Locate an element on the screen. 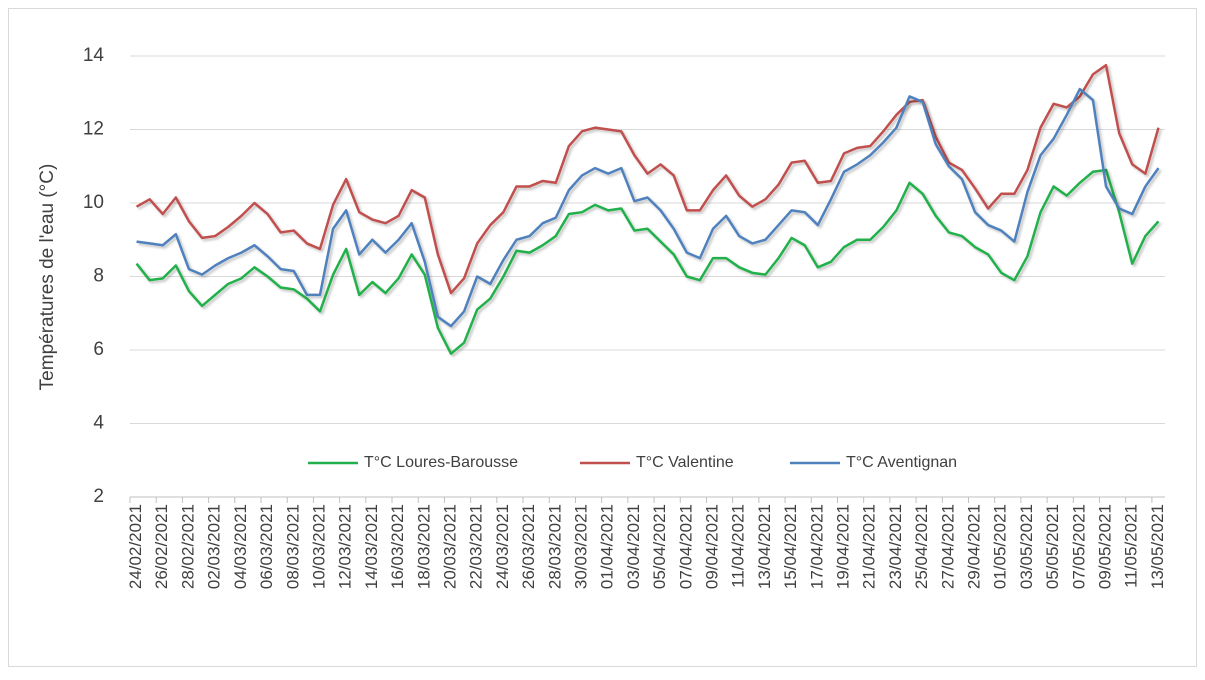 The image size is (1205, 680). x-tick-label: 01/05/2021 is located at coordinates (1000, 546).